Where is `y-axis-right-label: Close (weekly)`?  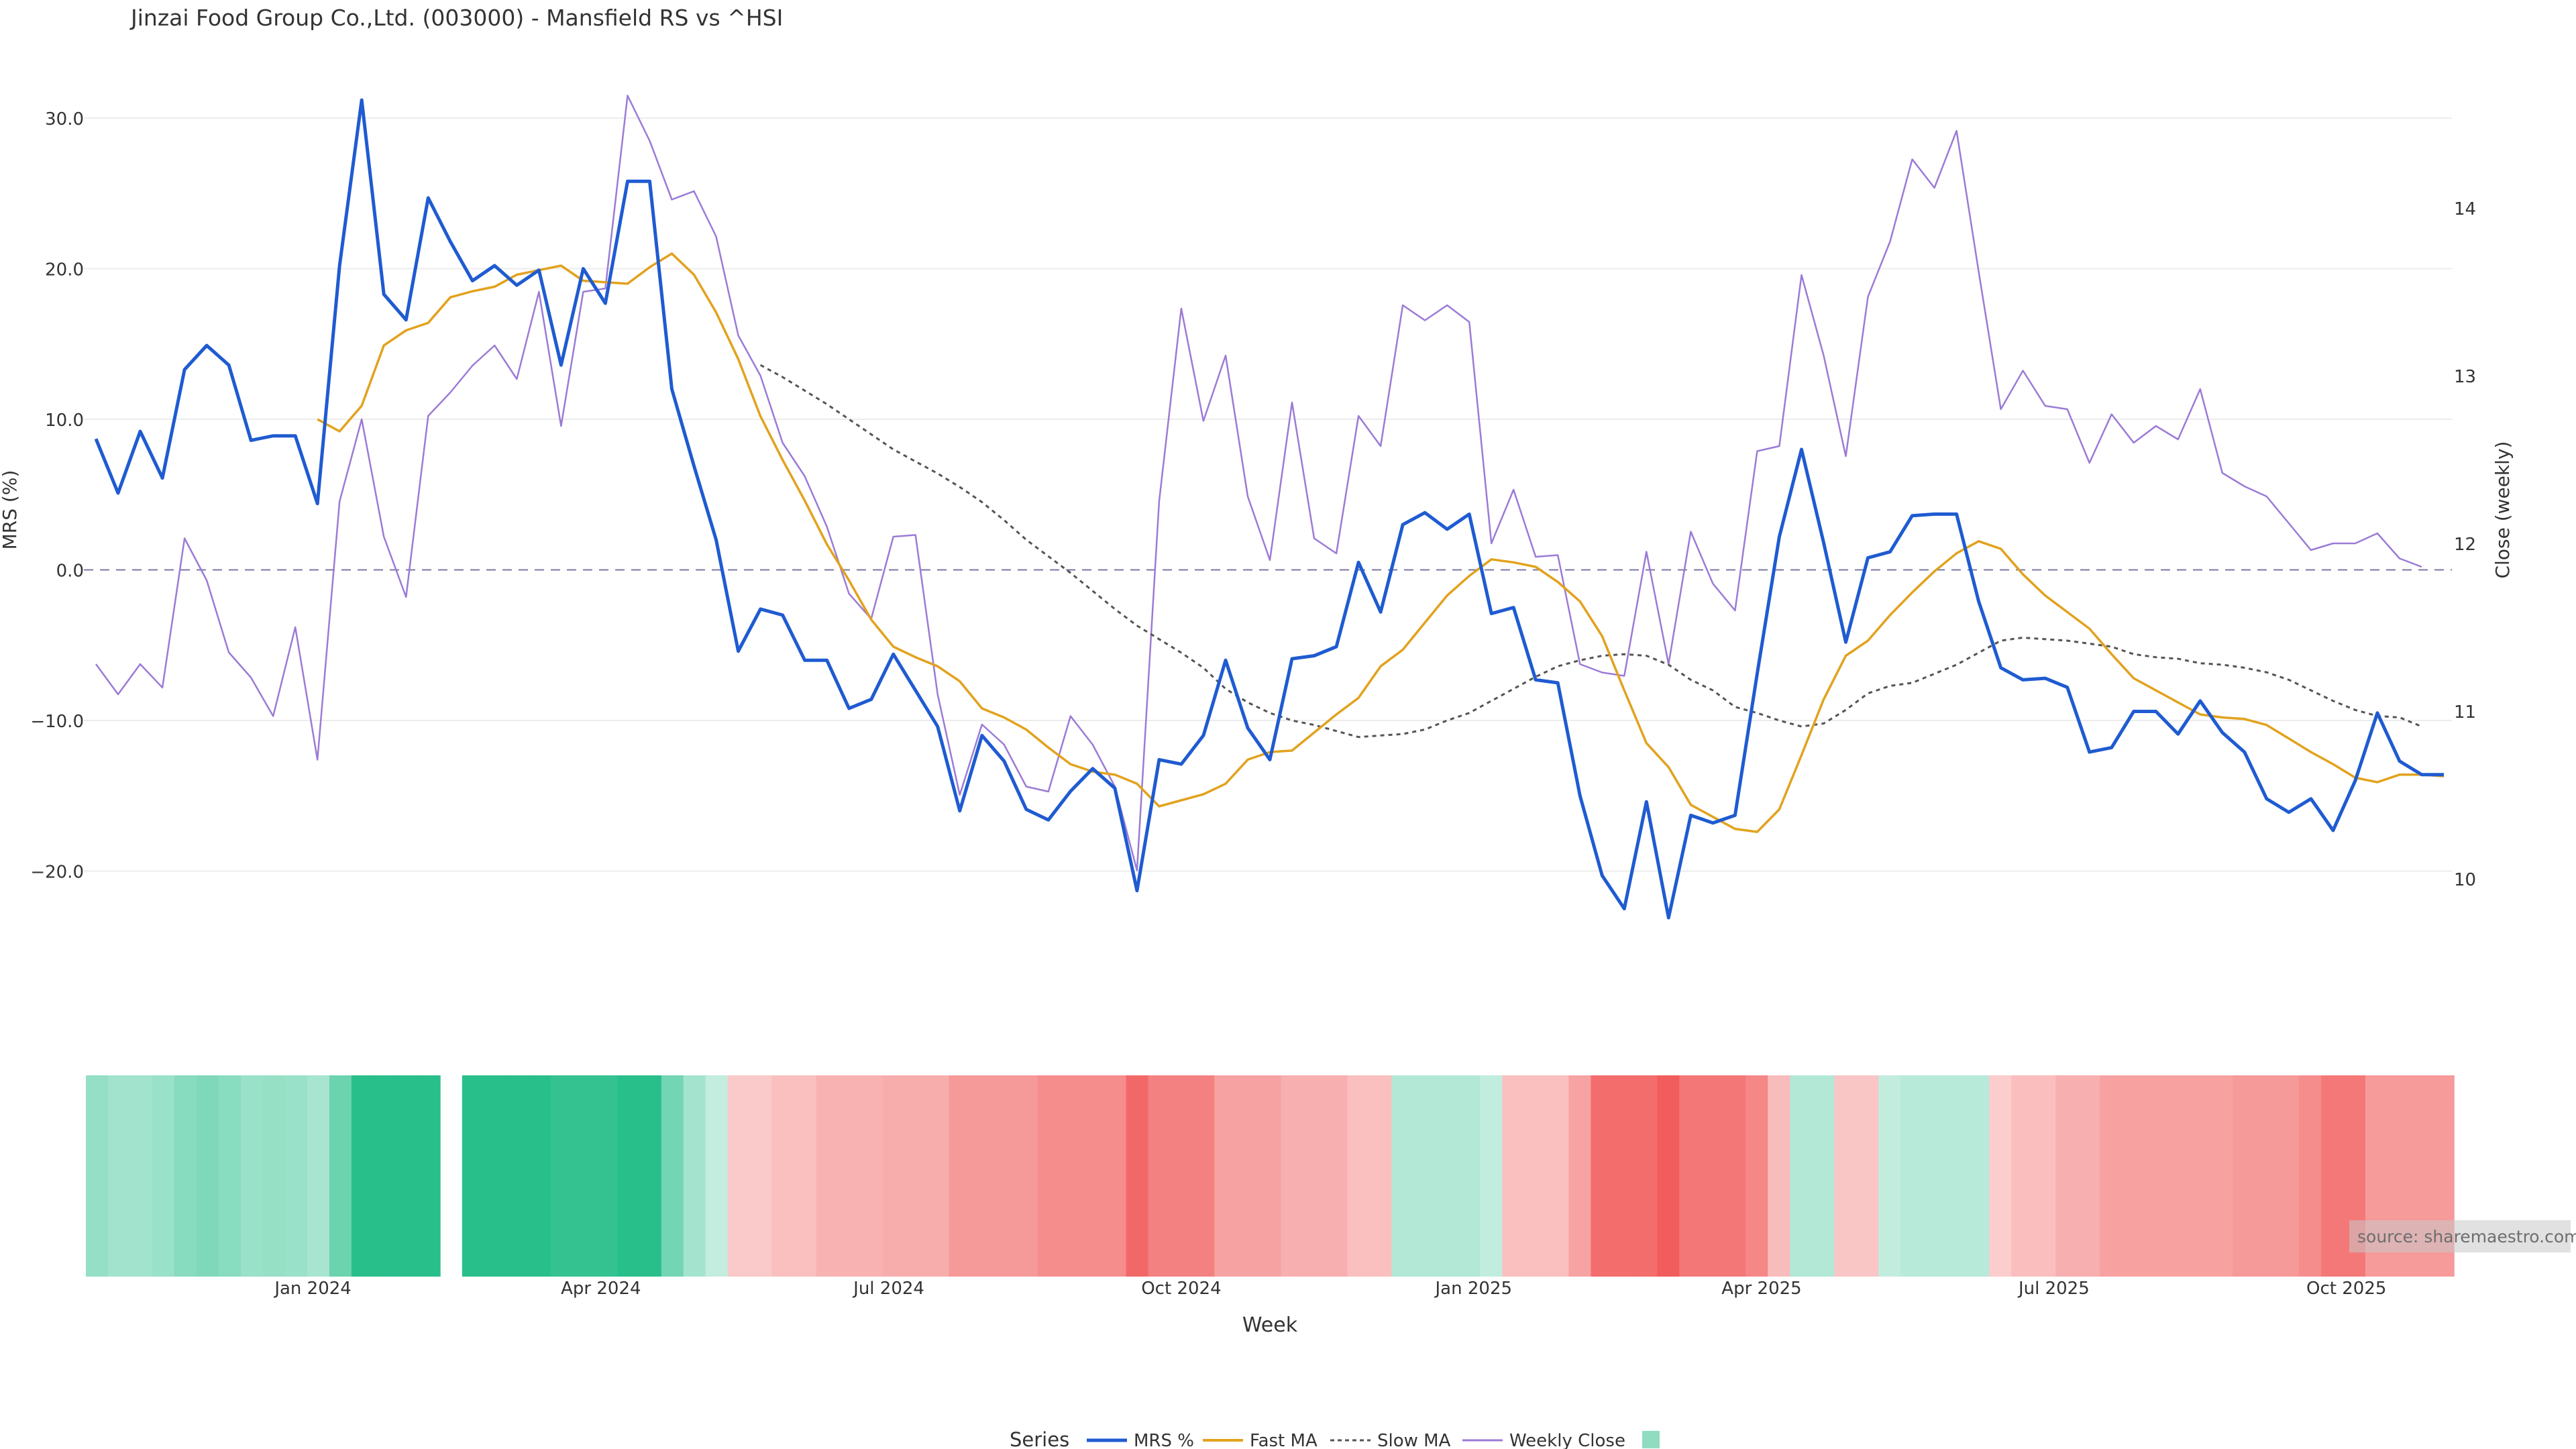 y-axis-right-label: Close (weekly) is located at coordinates (2502, 510).